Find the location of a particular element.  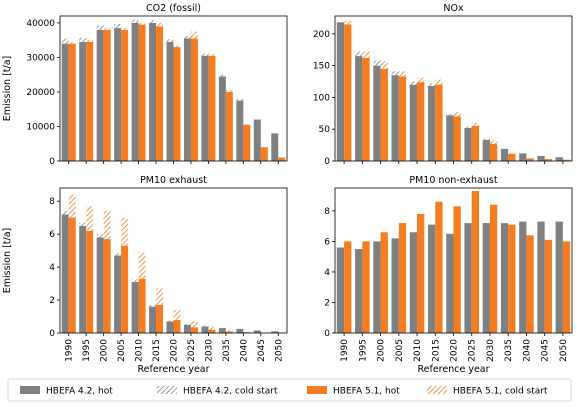

bar-pm10-exhaust-2005-hbefa51-cold is located at coordinates (125, 231).